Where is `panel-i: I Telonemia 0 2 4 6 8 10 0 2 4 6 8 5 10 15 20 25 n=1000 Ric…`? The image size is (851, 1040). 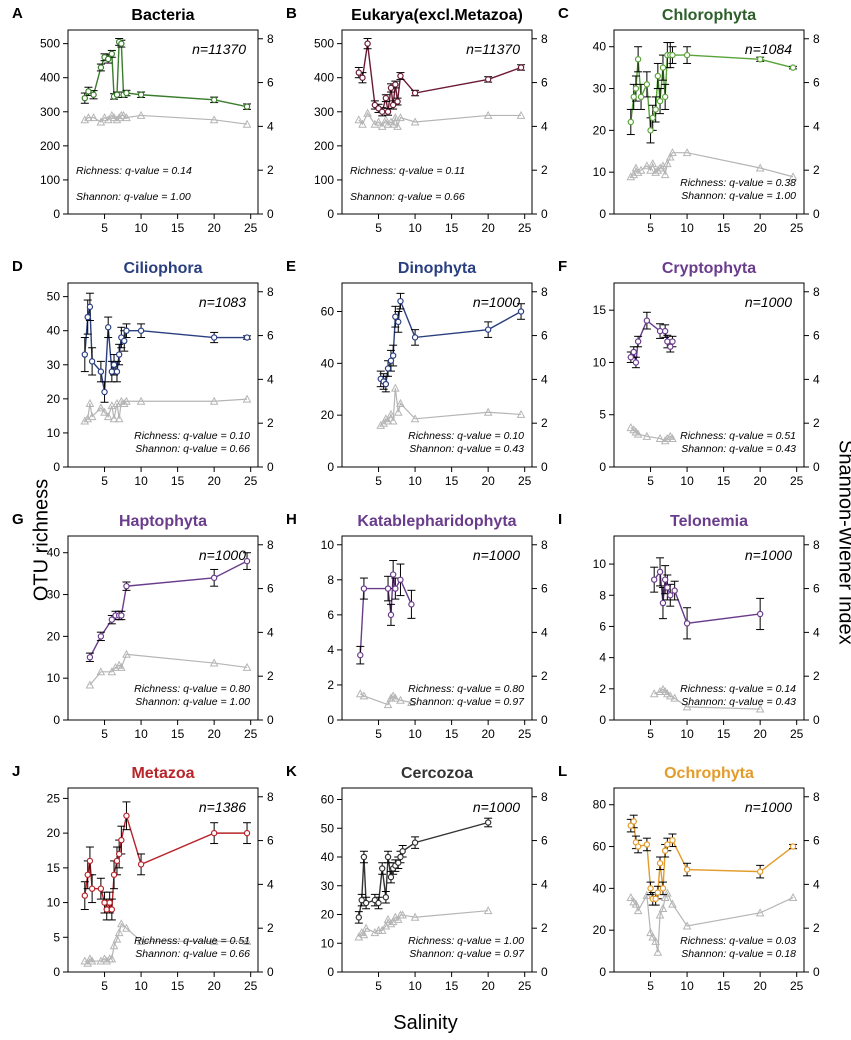
panel-i: I Telonemia 0 2 4 6 8 10 0 2 4 6 8 5 10 15 20 25 n=1000 Ric… is located at coordinates (689, 626).